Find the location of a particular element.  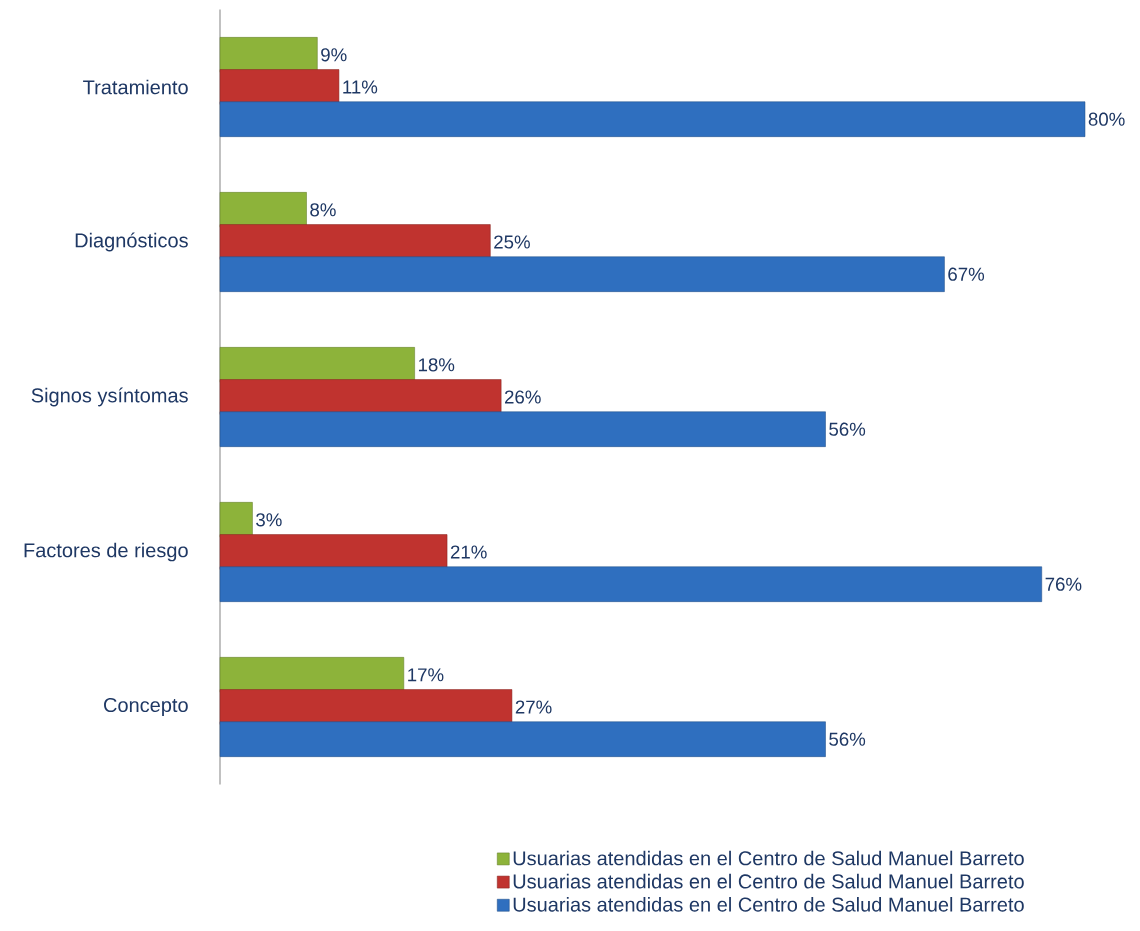

data-label: 67% is located at coordinates (966, 274).